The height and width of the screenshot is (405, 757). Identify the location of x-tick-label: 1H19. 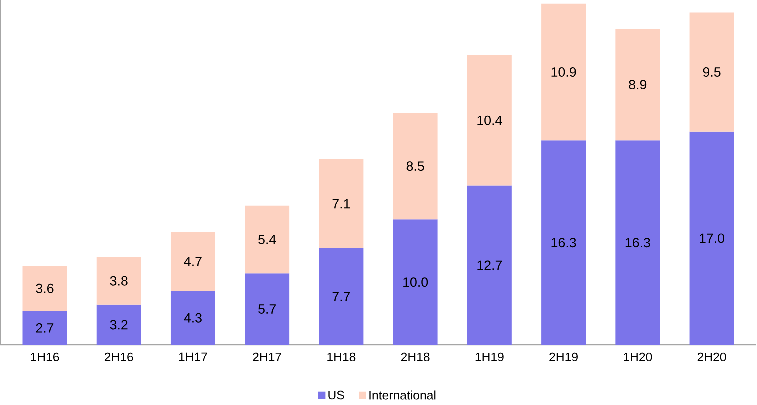
(490, 357).